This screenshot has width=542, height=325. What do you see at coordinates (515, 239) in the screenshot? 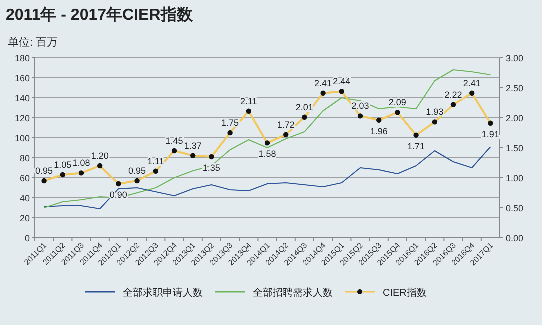
I see `y2-tick-label: 0.00` at bounding box center [515, 239].